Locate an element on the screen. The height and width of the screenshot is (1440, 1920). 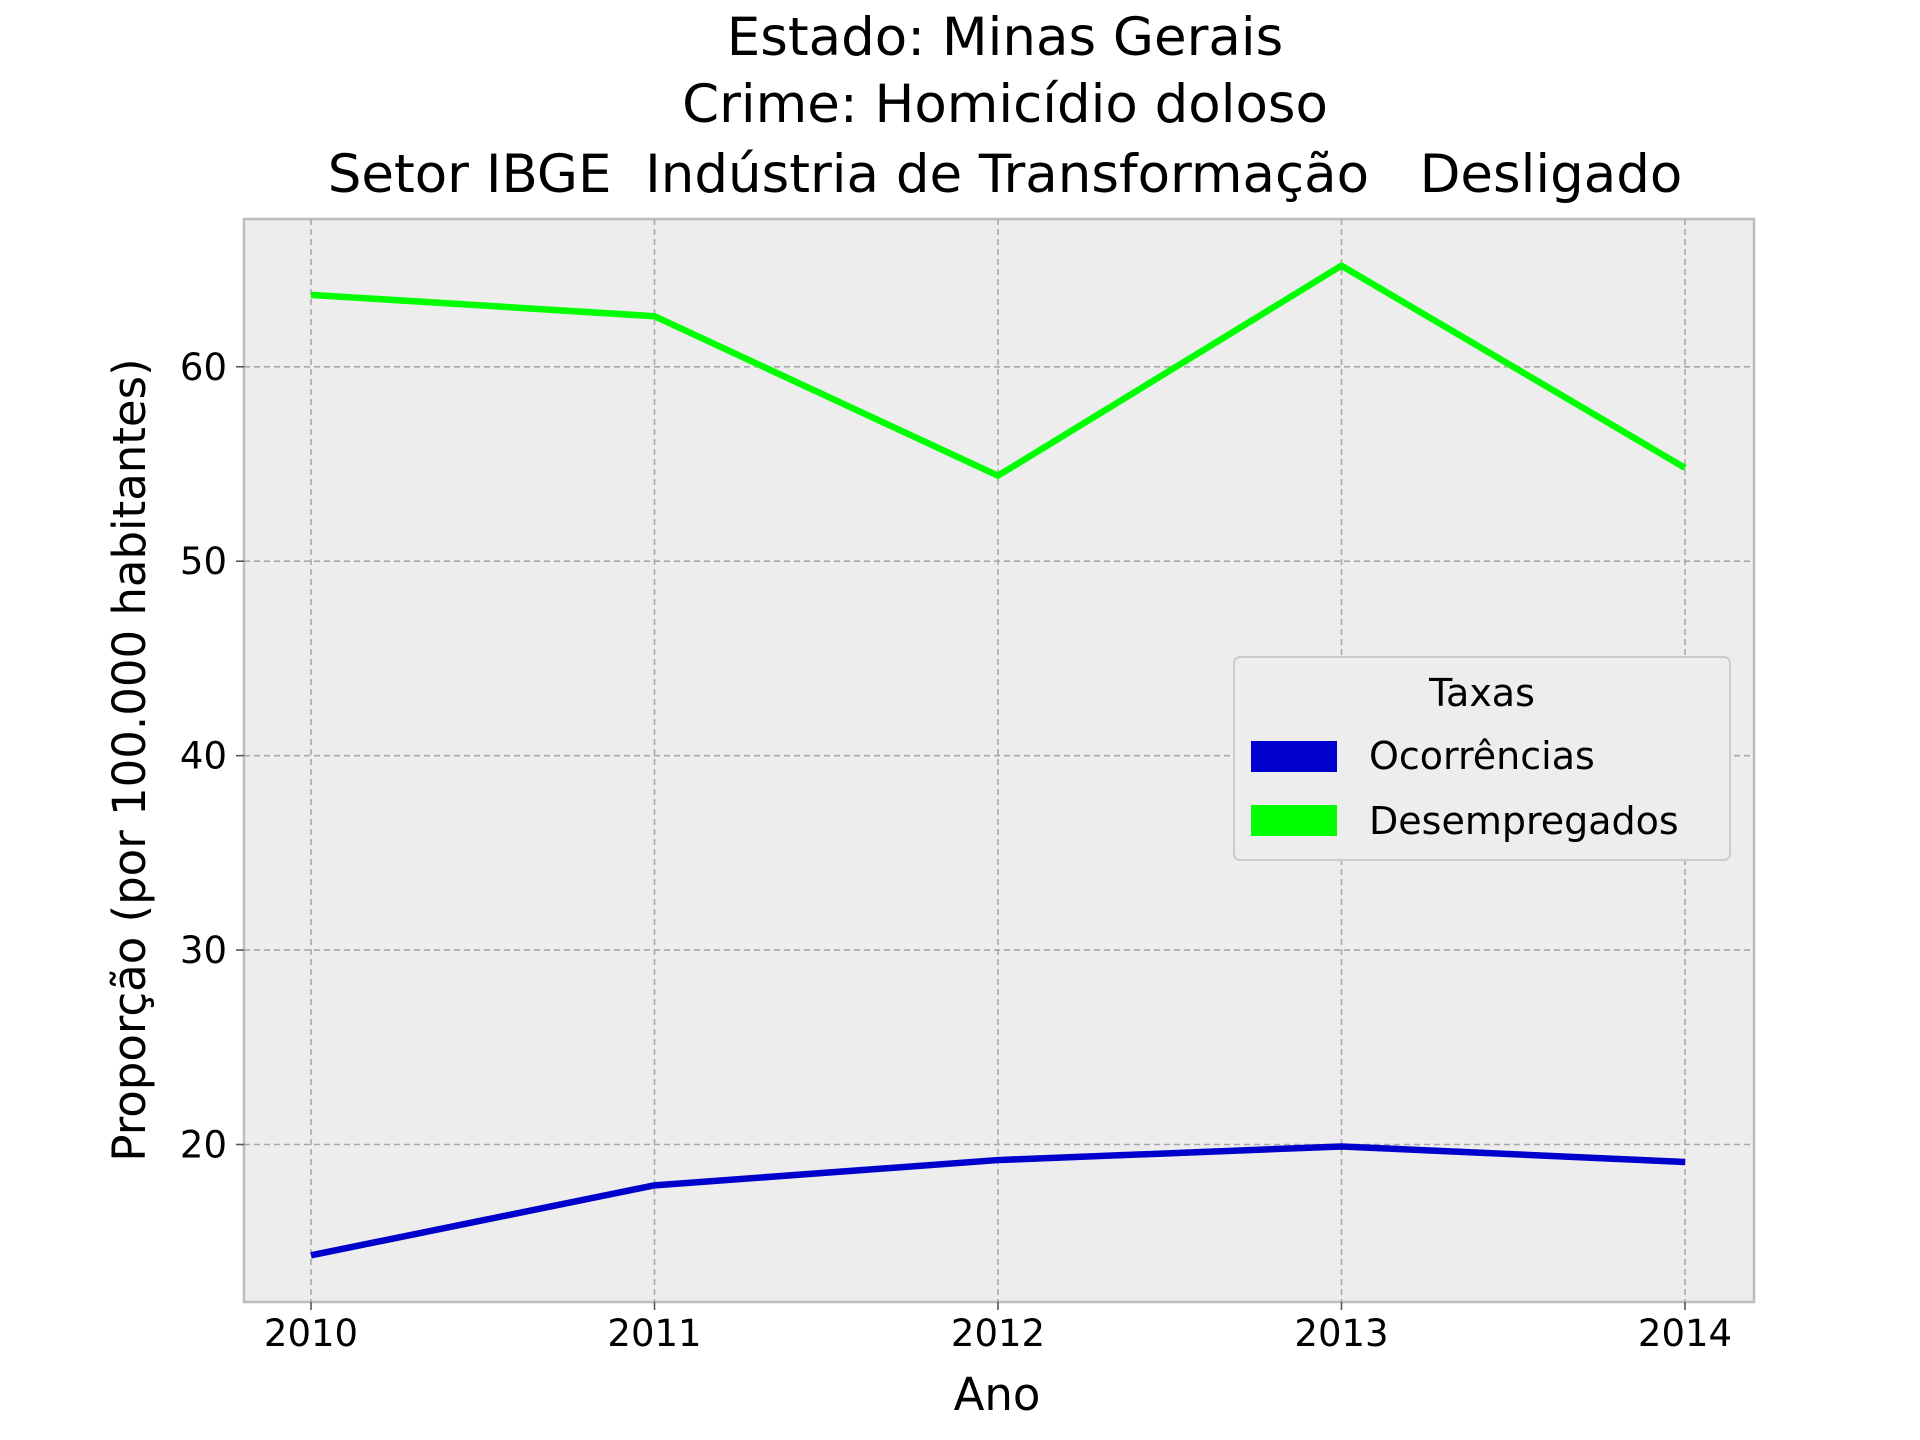
legend-label-ocorrencias: Ocorrências is located at coordinates (1482, 756).